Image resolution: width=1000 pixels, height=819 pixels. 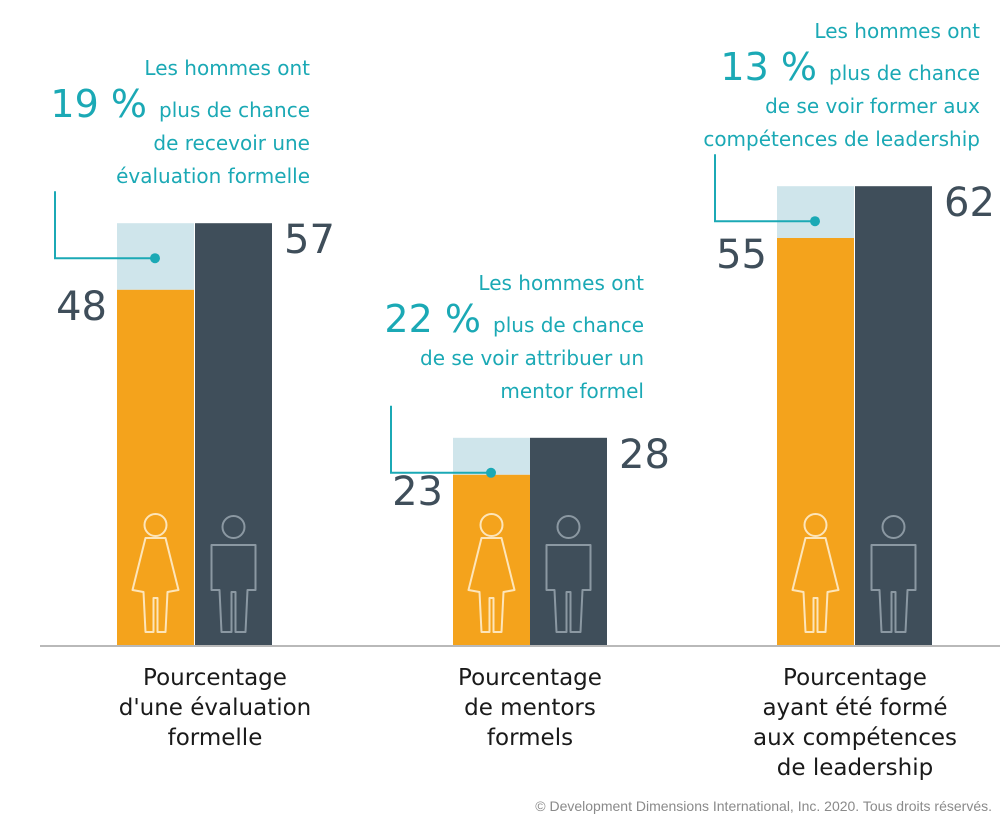 I want to click on men-value-label: 28, so click(x=644, y=455).